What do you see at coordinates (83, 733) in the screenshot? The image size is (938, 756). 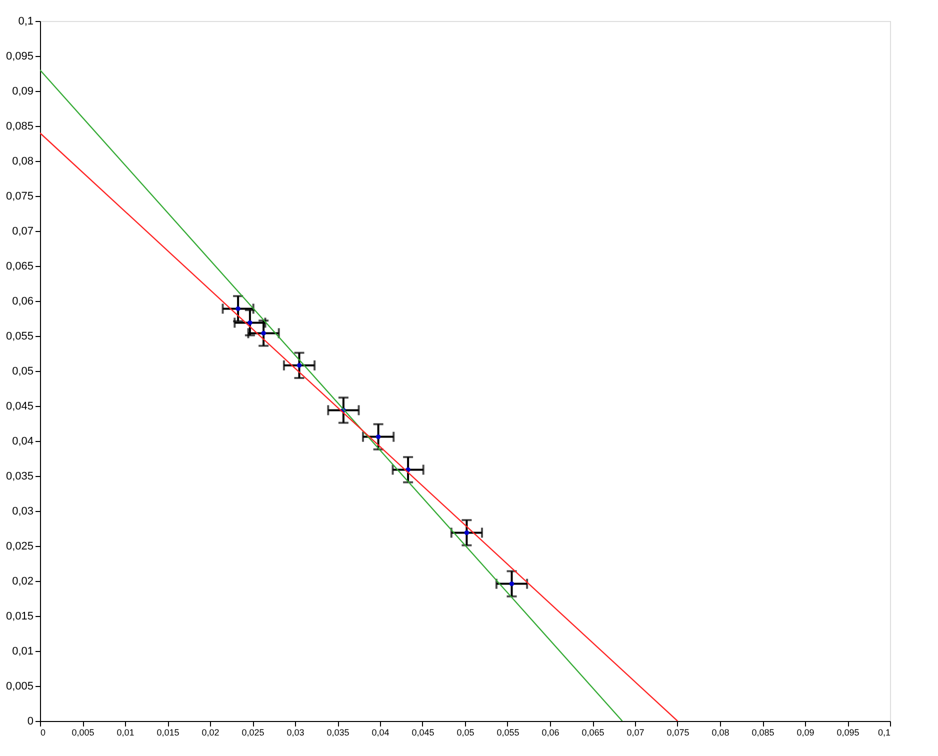 I see `x-tick-label: 0,005` at bounding box center [83, 733].